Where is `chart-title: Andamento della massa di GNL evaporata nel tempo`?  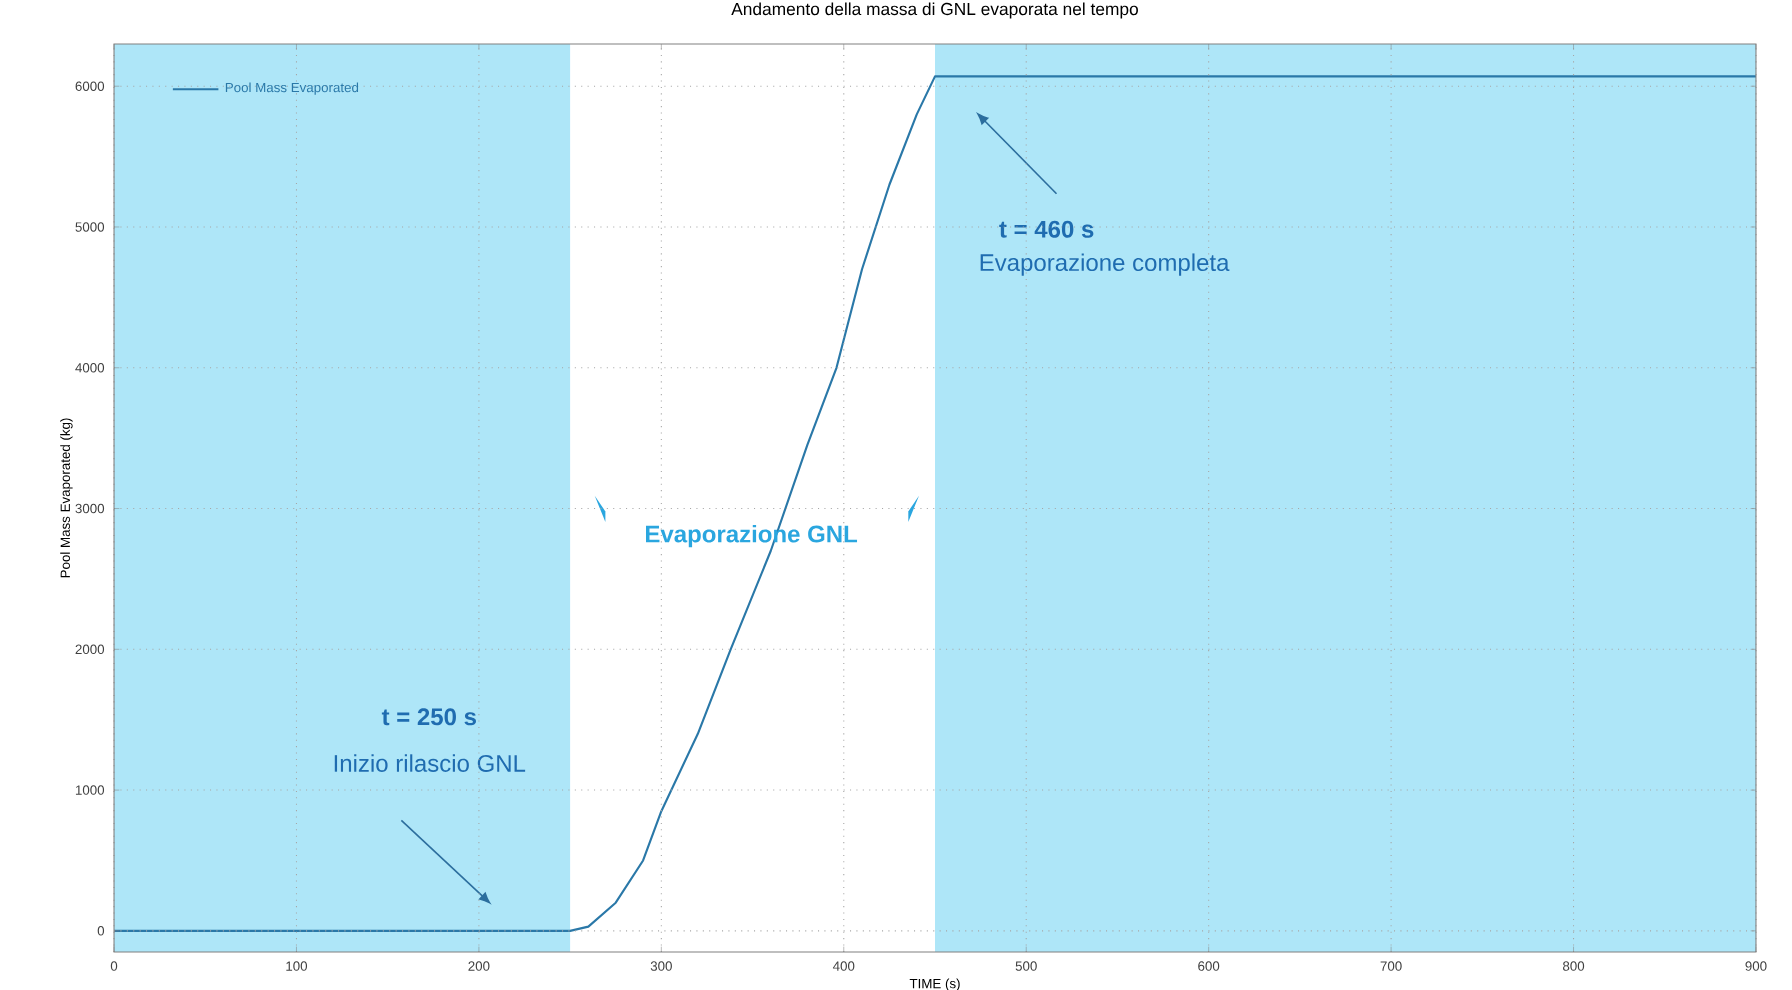
chart-title: Andamento della massa di GNL evaporata nel tempo is located at coordinates (934, 10).